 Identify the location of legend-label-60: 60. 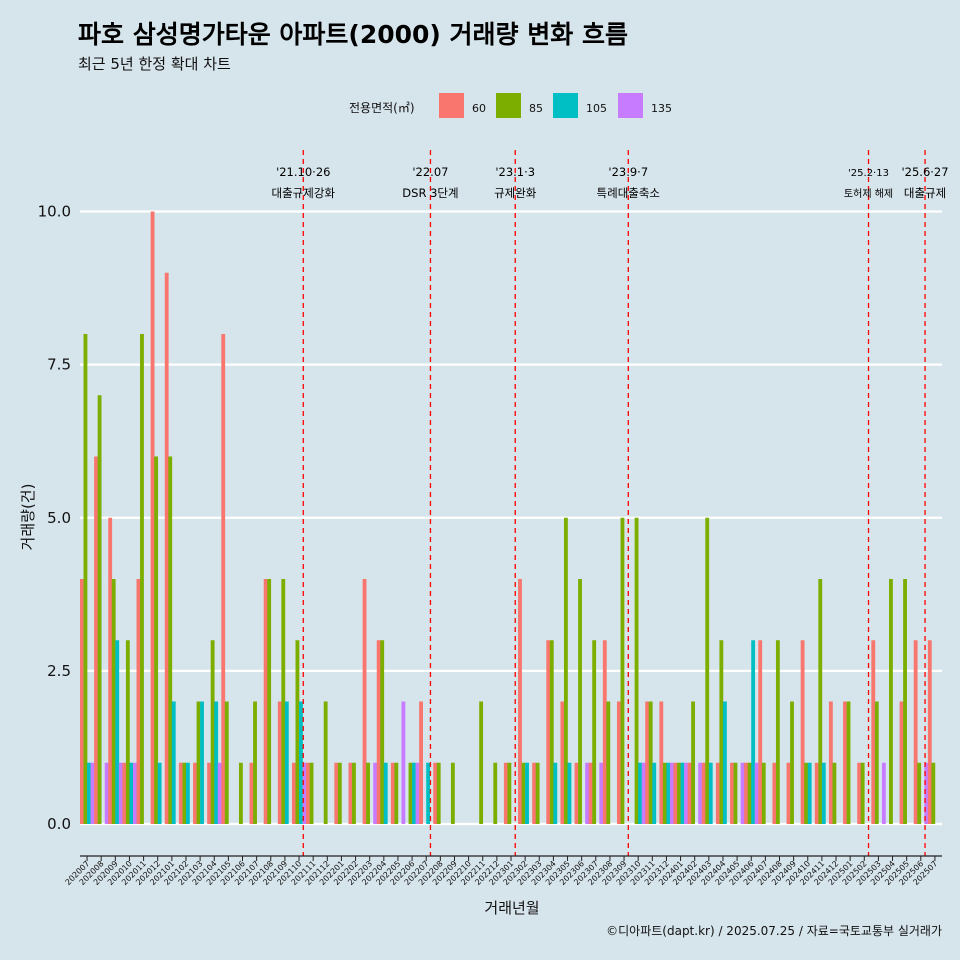
(479, 108).